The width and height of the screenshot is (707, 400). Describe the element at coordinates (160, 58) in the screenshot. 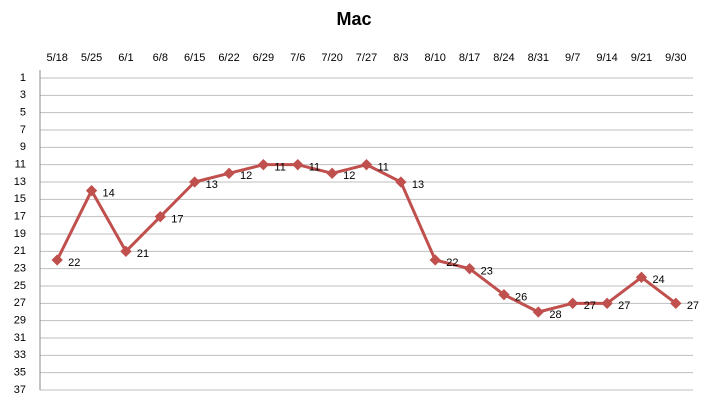

I see `x-tick-label: 6/8` at that location.